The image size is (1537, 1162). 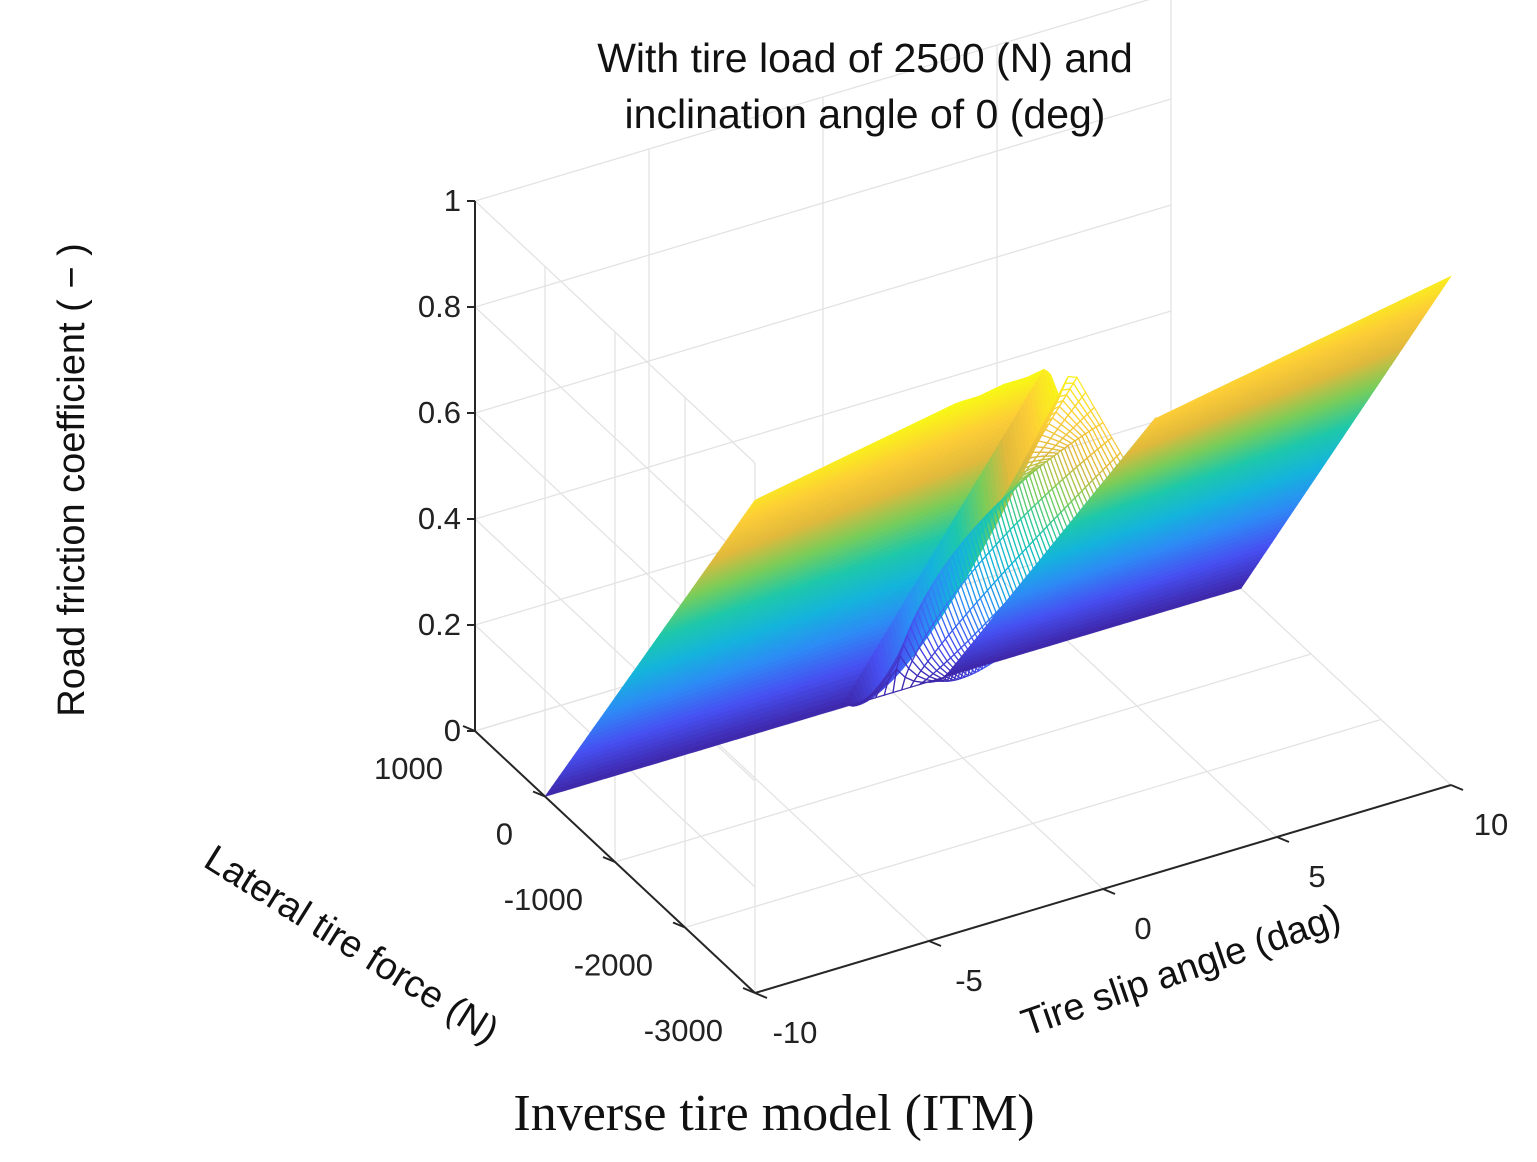 What do you see at coordinates (452, 730) in the screenshot?
I see `z-tick-label: 0` at bounding box center [452, 730].